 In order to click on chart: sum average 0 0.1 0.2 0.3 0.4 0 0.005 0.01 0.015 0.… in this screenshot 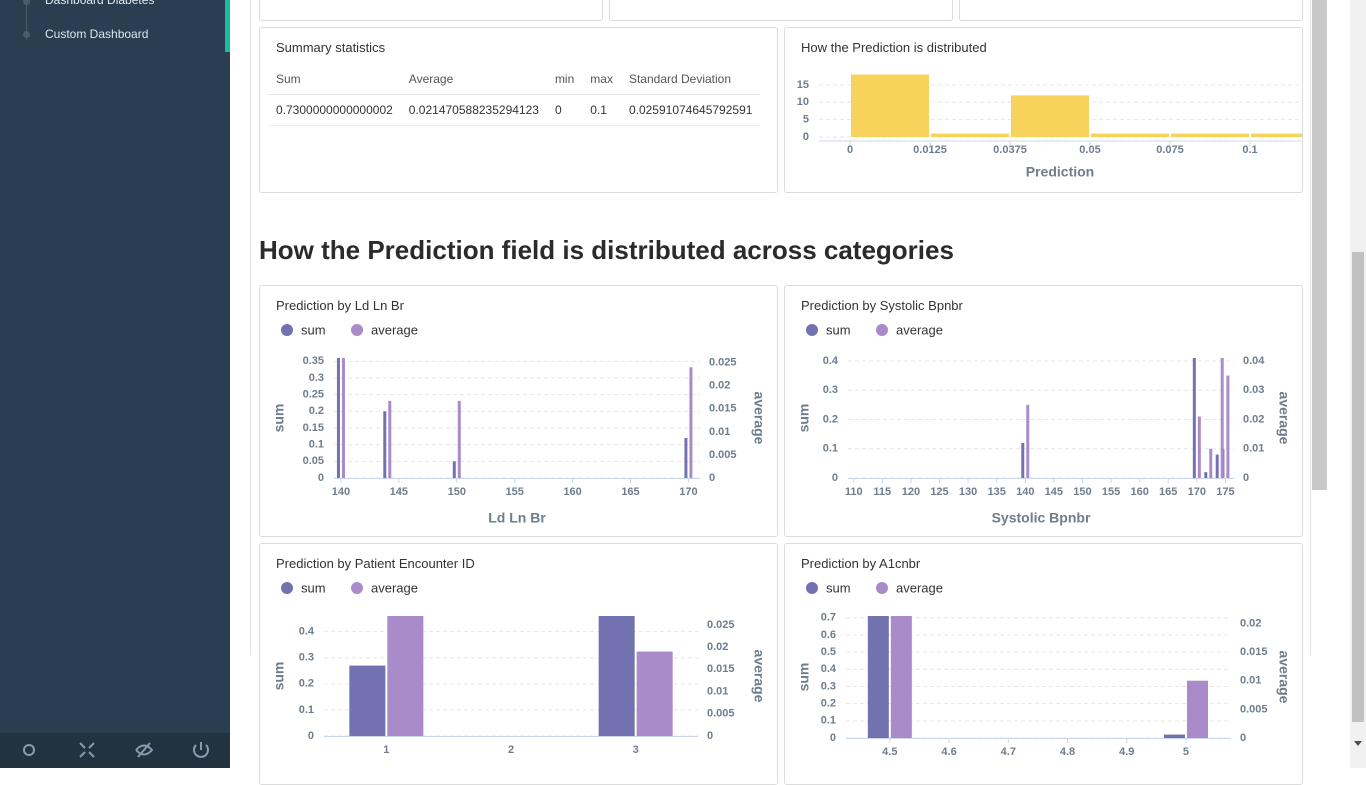, I will do `click(519, 668)`.